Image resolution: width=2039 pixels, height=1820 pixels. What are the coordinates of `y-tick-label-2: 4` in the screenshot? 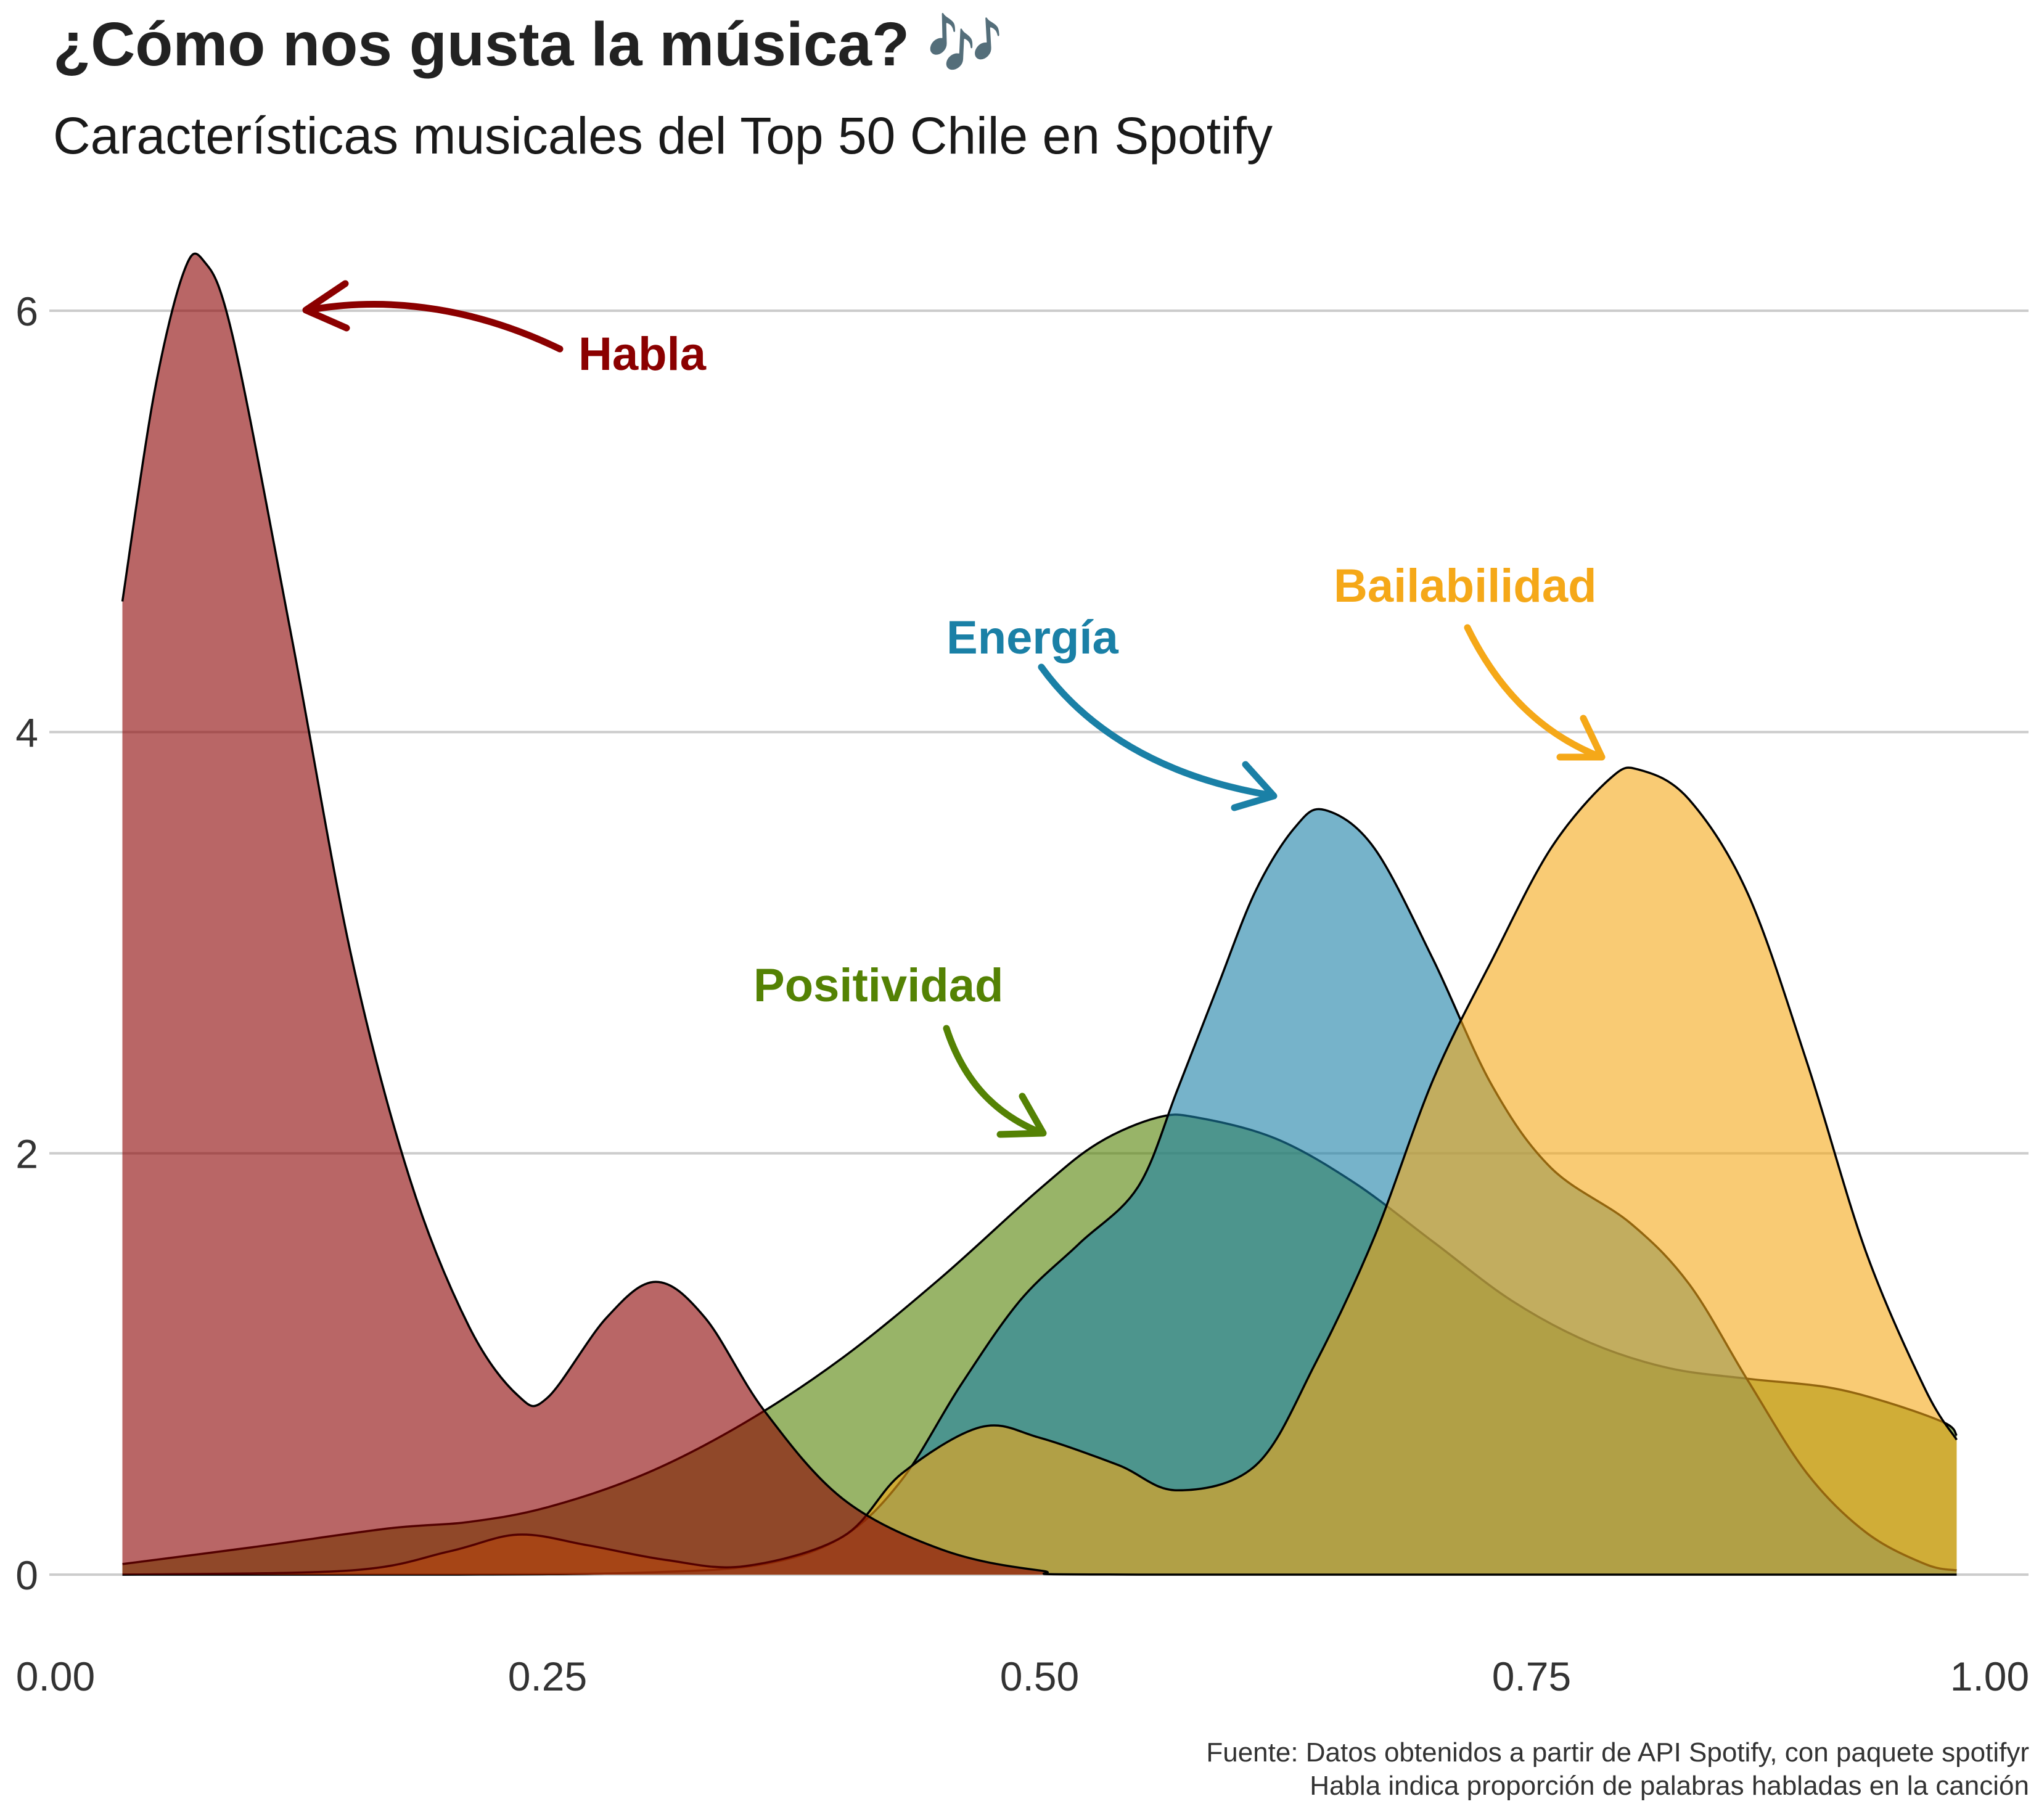 It's located at (27, 732).